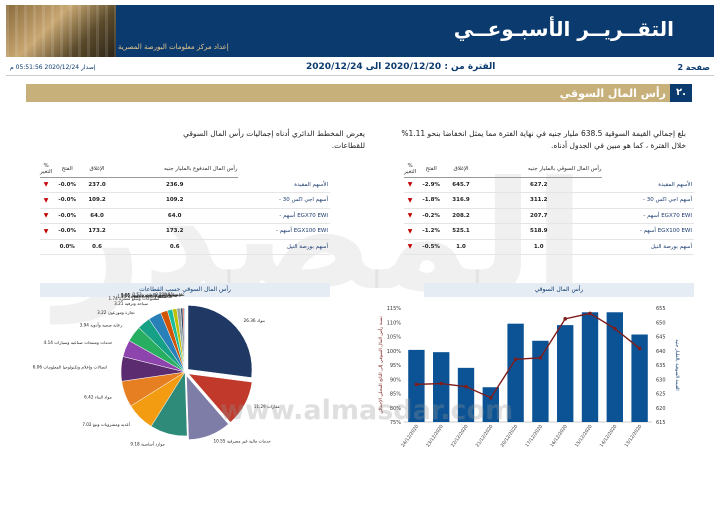 The image size is (720, 509). What do you see at coordinates (549, 247) in the screenshot?
I see `table-row: ▼ -0.5% 1.0 1.0 أسهم بورصة النيل` at bounding box center [549, 247].